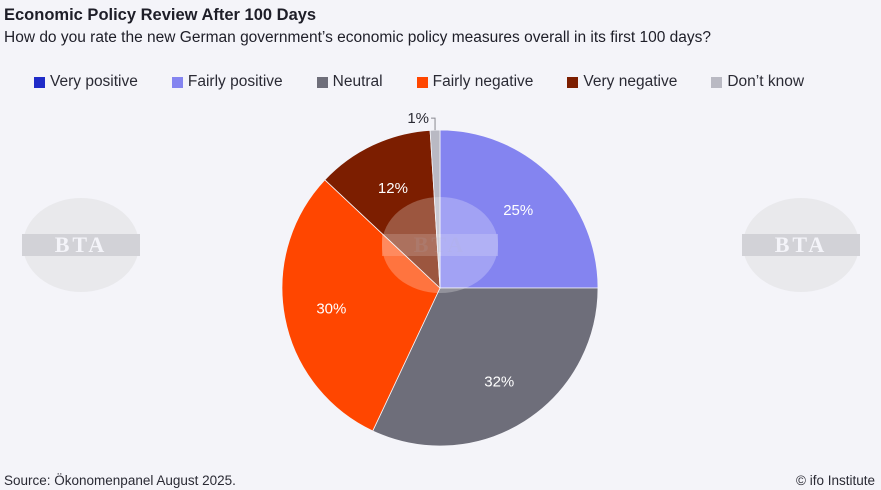 The height and width of the screenshot is (490, 881). I want to click on legend-swatch-neutral, so click(322, 82).